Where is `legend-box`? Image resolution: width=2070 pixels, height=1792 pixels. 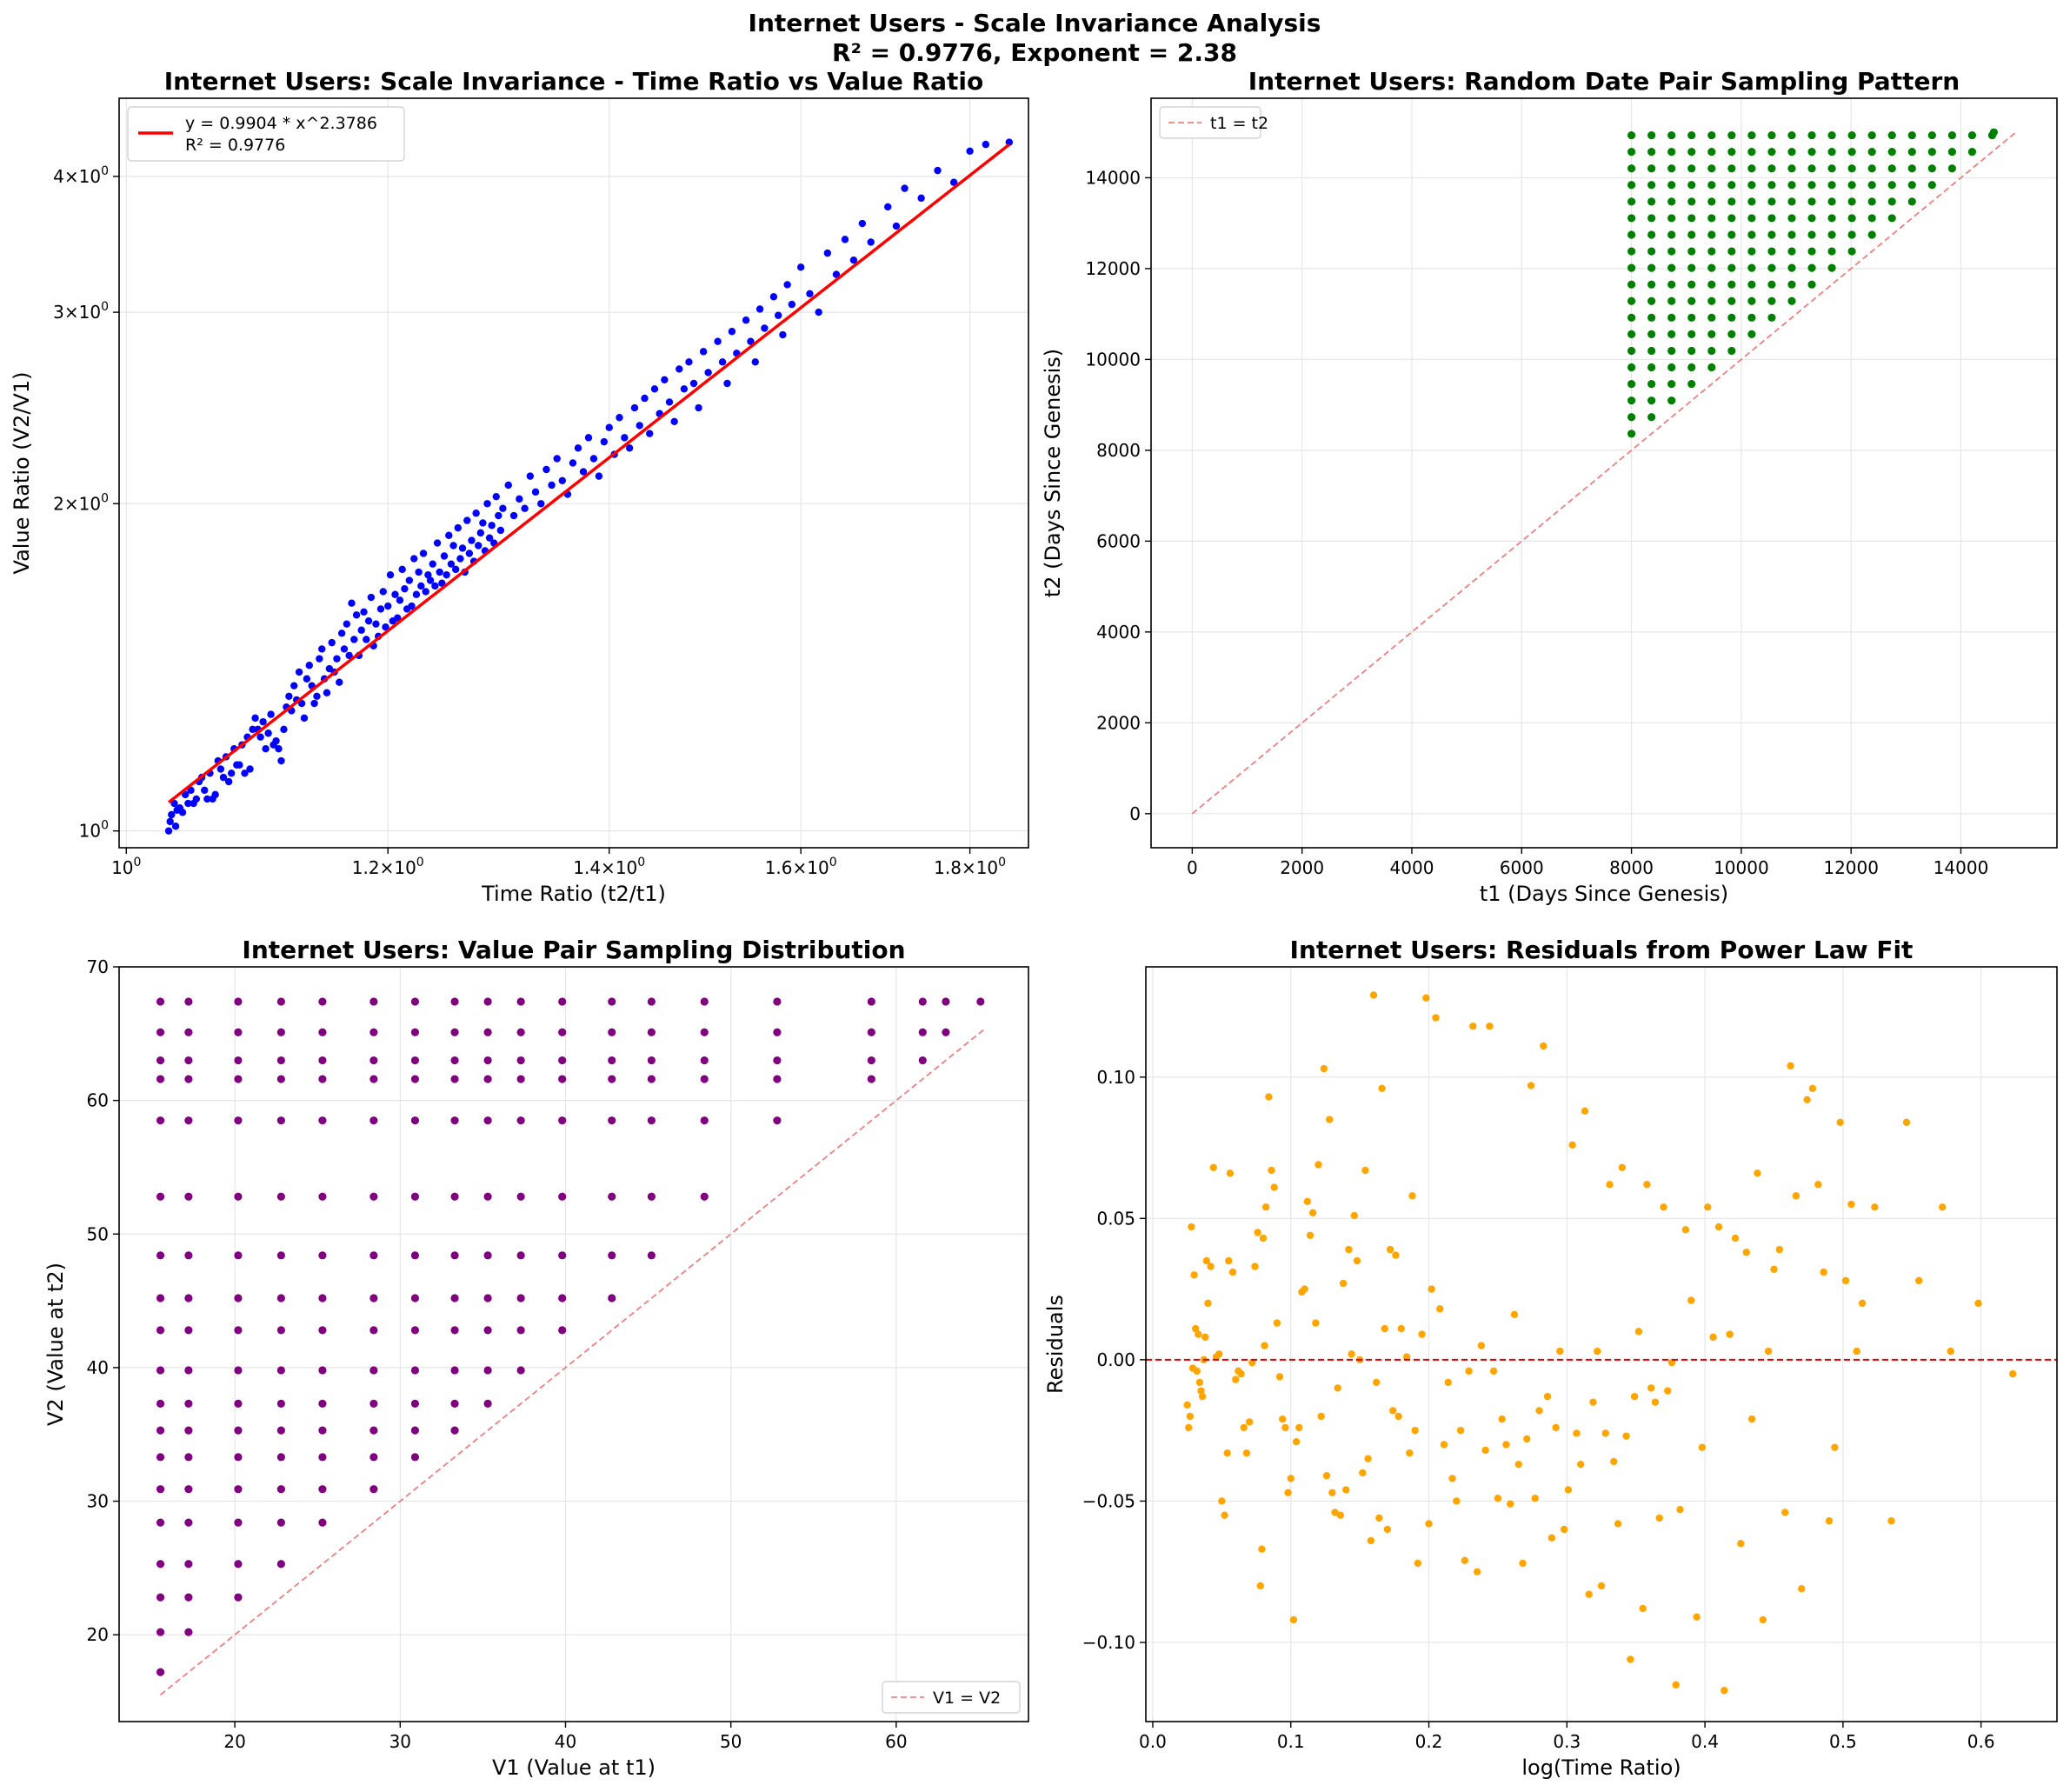 legend-box is located at coordinates (1210, 122).